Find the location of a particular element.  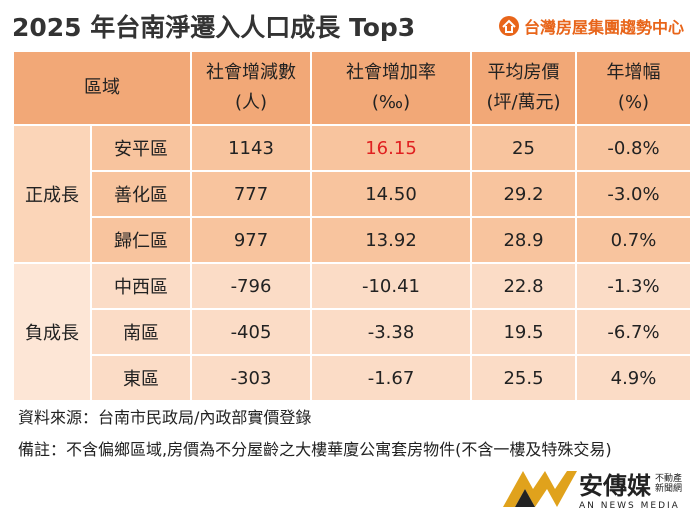

header-text: (人) is located at coordinates (251, 102).